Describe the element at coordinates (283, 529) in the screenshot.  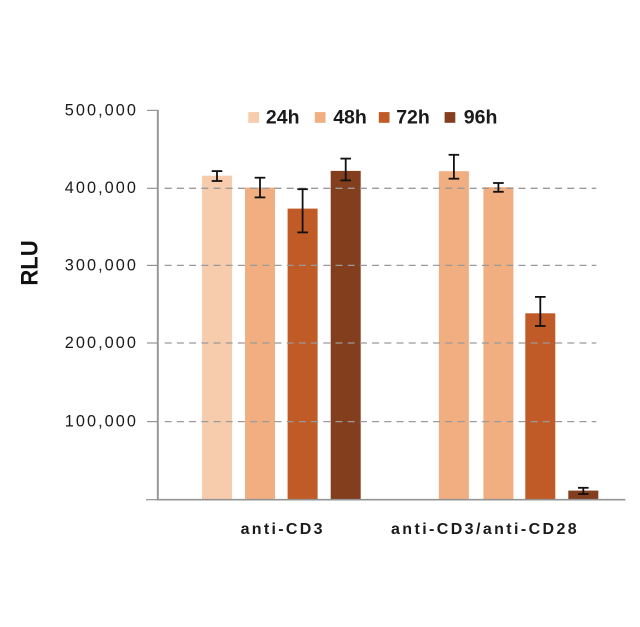
I see `svg-text: anti-CD3` at that location.